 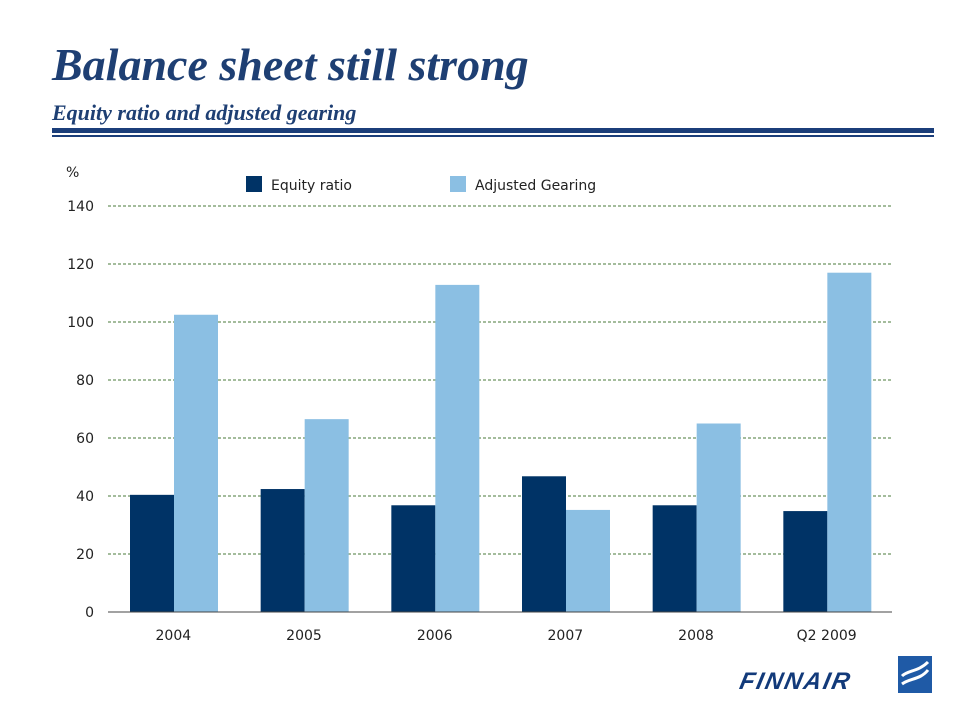 I want to click on x-tick-label: 2007, so click(x=566, y=636).